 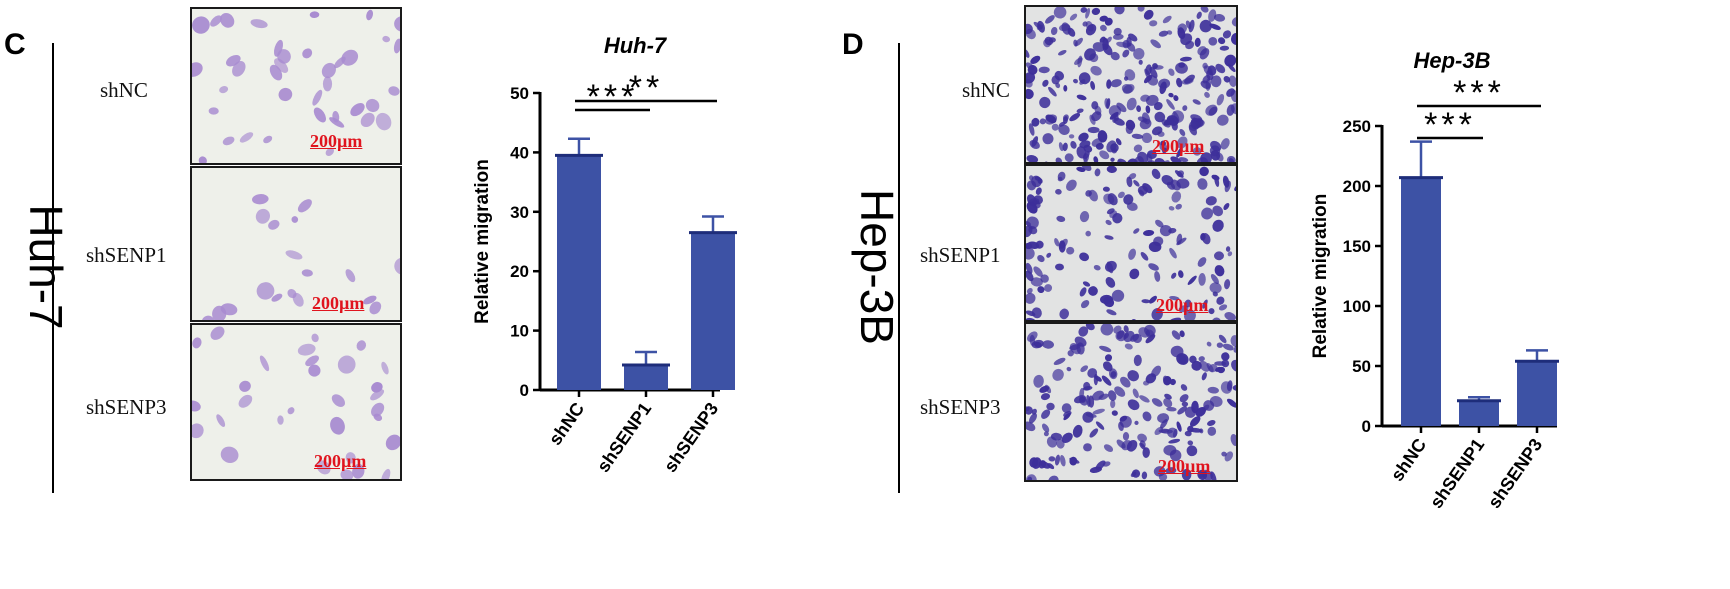 What do you see at coordinates (1515, 473) in the screenshot?
I see `x-tick-label: shSENP3` at bounding box center [1515, 473].